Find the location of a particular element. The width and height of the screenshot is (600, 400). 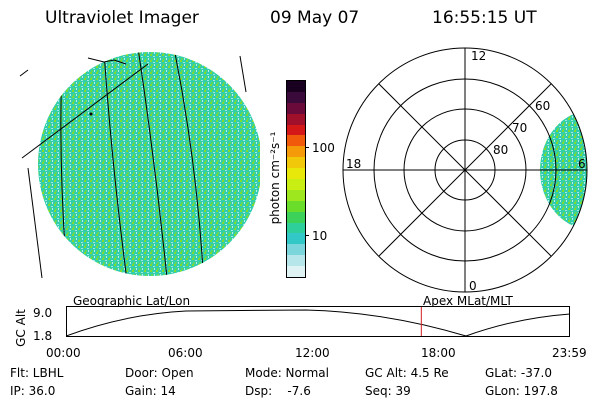

timeline-left-caption: Geographic Lat/Lon is located at coordinates (132, 301).